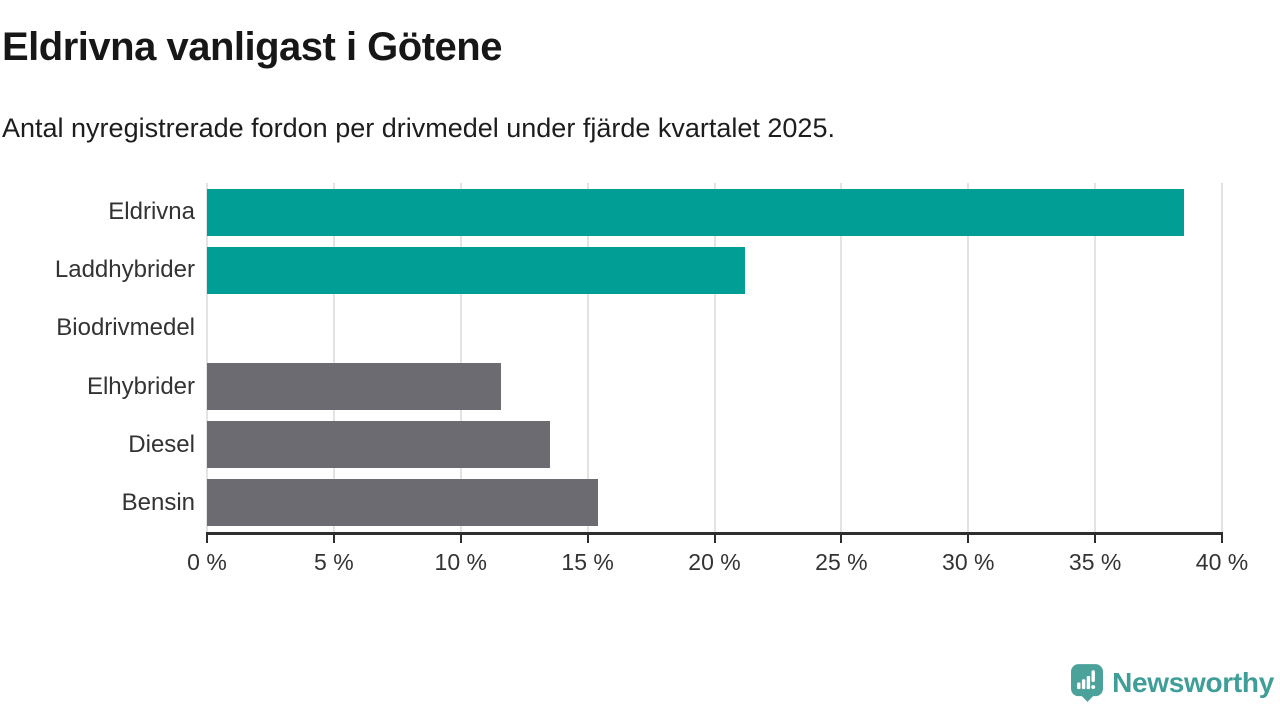 The width and height of the screenshot is (1280, 720). I want to click on category-label-biodrivmedel: Biodrivmedel, so click(125, 328).